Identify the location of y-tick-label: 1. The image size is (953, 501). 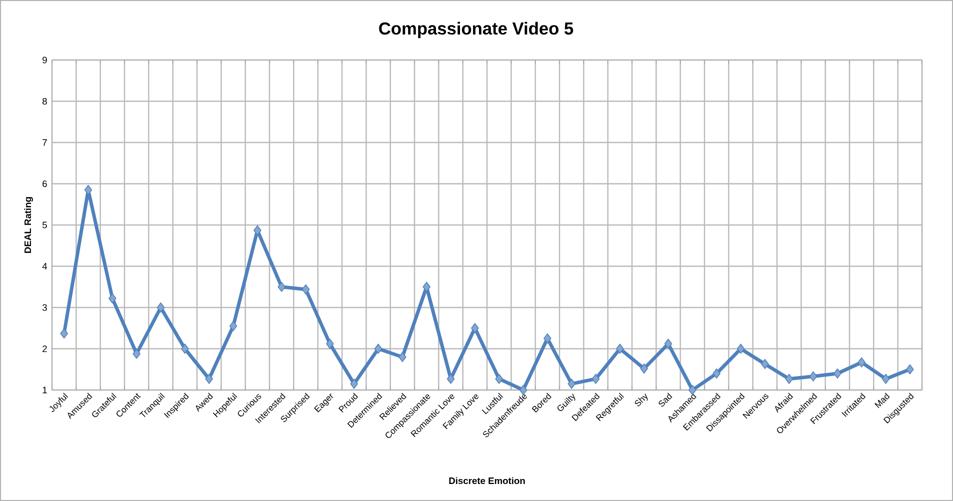
(44, 390).